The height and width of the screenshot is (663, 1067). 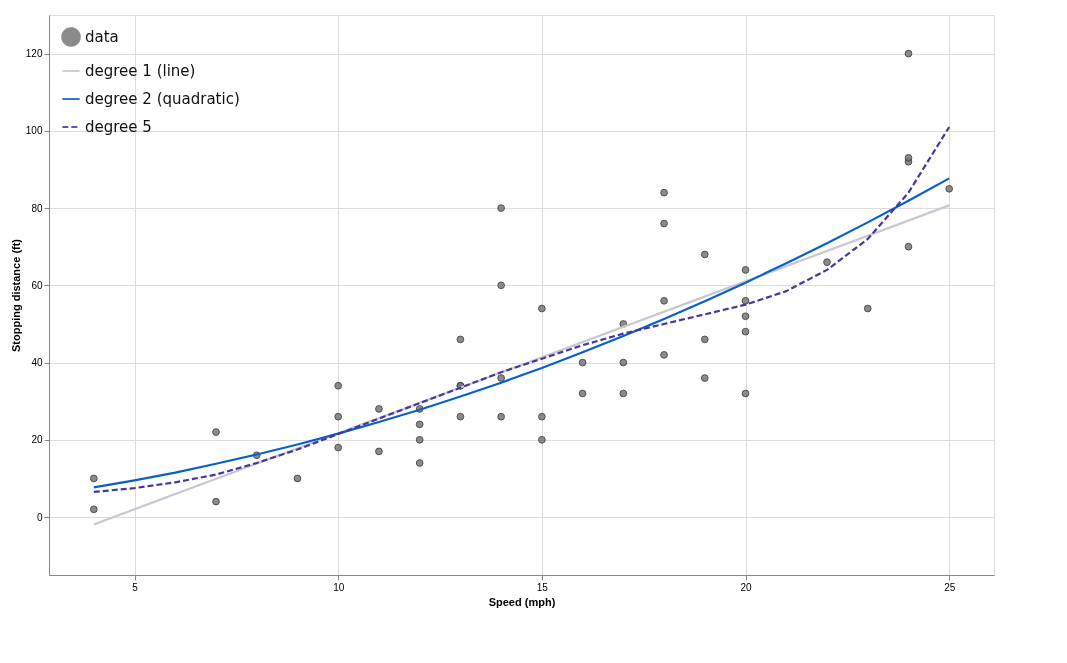 What do you see at coordinates (118, 127) in the screenshot?
I see `legend-label: degree 5` at bounding box center [118, 127].